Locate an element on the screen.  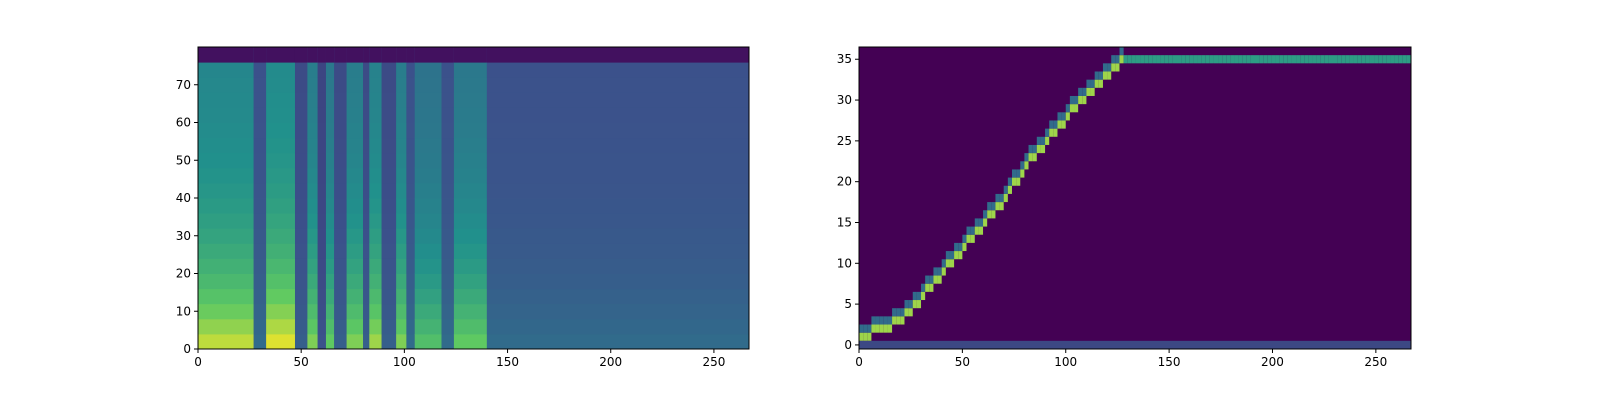
y-tick-label: 15 is located at coordinates (844, 222).